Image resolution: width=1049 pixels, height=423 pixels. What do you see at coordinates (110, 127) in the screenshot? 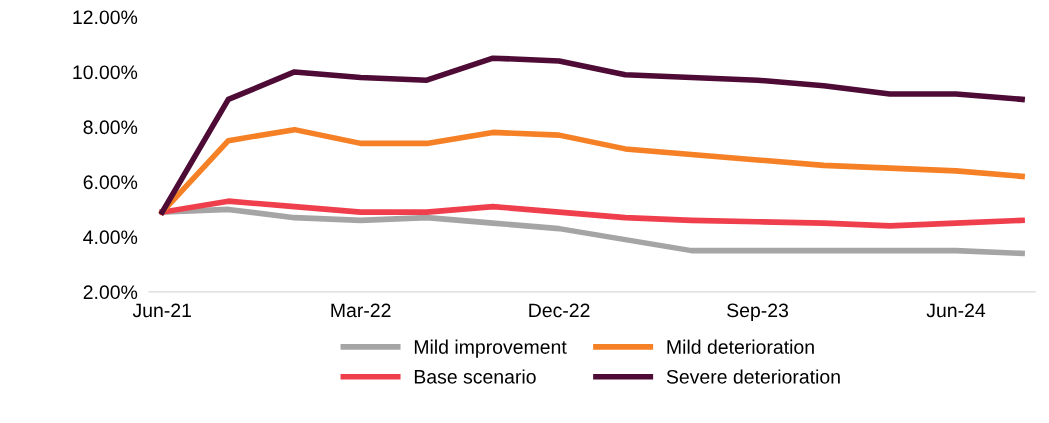
I see `y-tick-label: 8.00%` at bounding box center [110, 127].